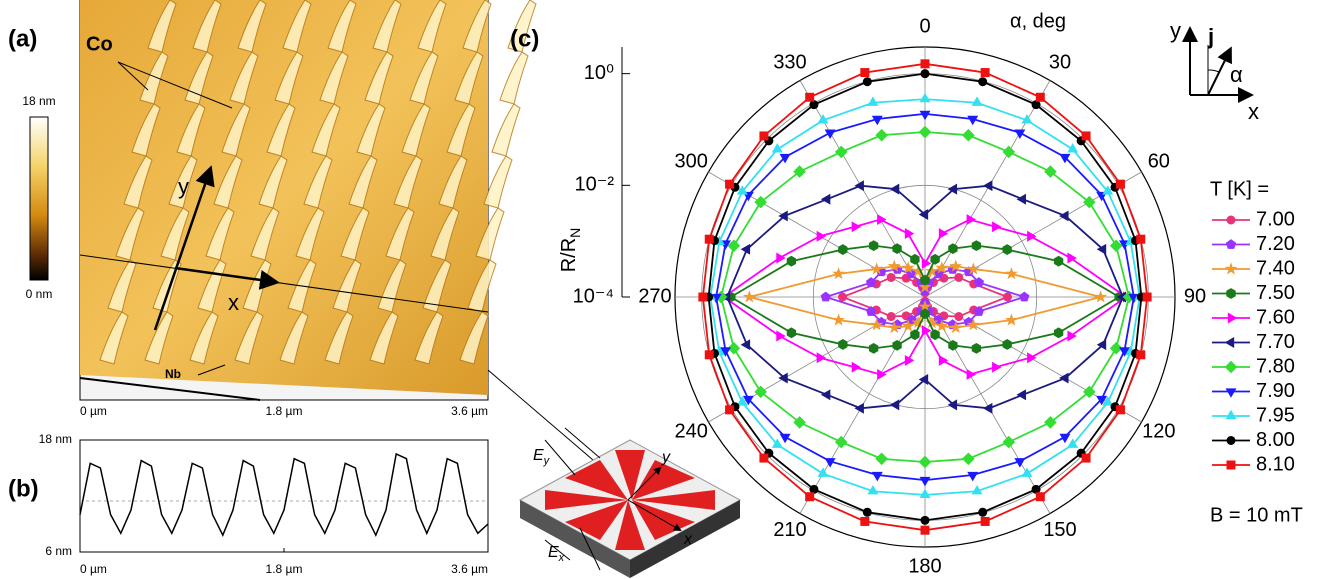 This screenshot has height=579, width=1322. What do you see at coordinates (1195, 296) in the screenshot?
I see `angle-tick-label: 90` at bounding box center [1195, 296].